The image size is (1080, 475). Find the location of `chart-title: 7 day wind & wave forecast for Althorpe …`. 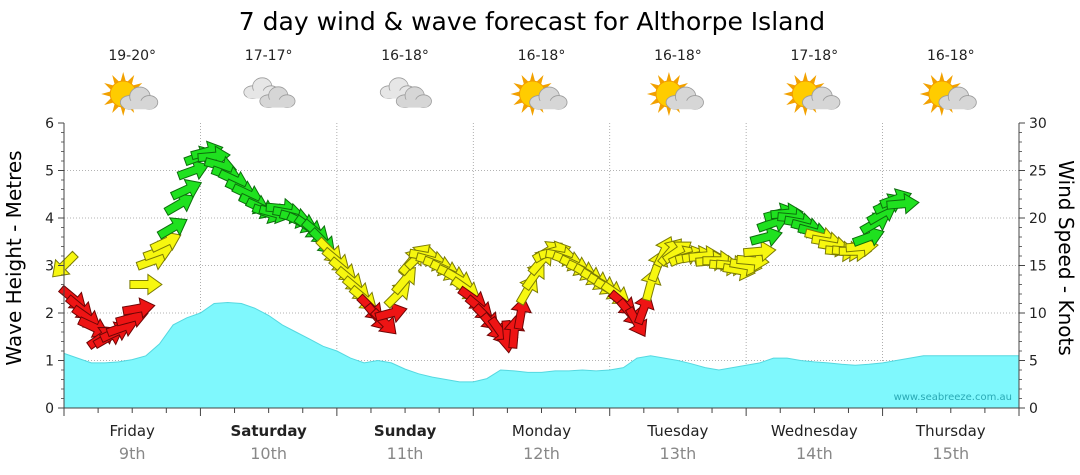

chart-title: 7 day wind & wave forecast for Althorpe … is located at coordinates (532, 21).